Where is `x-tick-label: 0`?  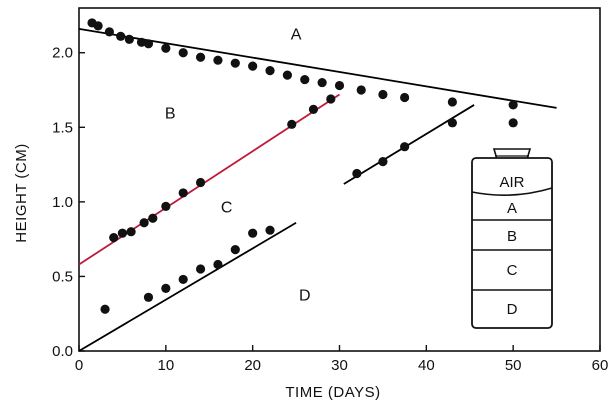
x-tick-label: 0 is located at coordinates (79, 365).